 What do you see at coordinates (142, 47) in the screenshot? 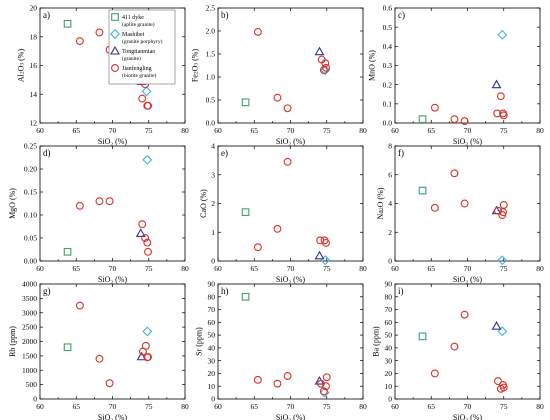
I see `legend-box` at bounding box center [142, 47].